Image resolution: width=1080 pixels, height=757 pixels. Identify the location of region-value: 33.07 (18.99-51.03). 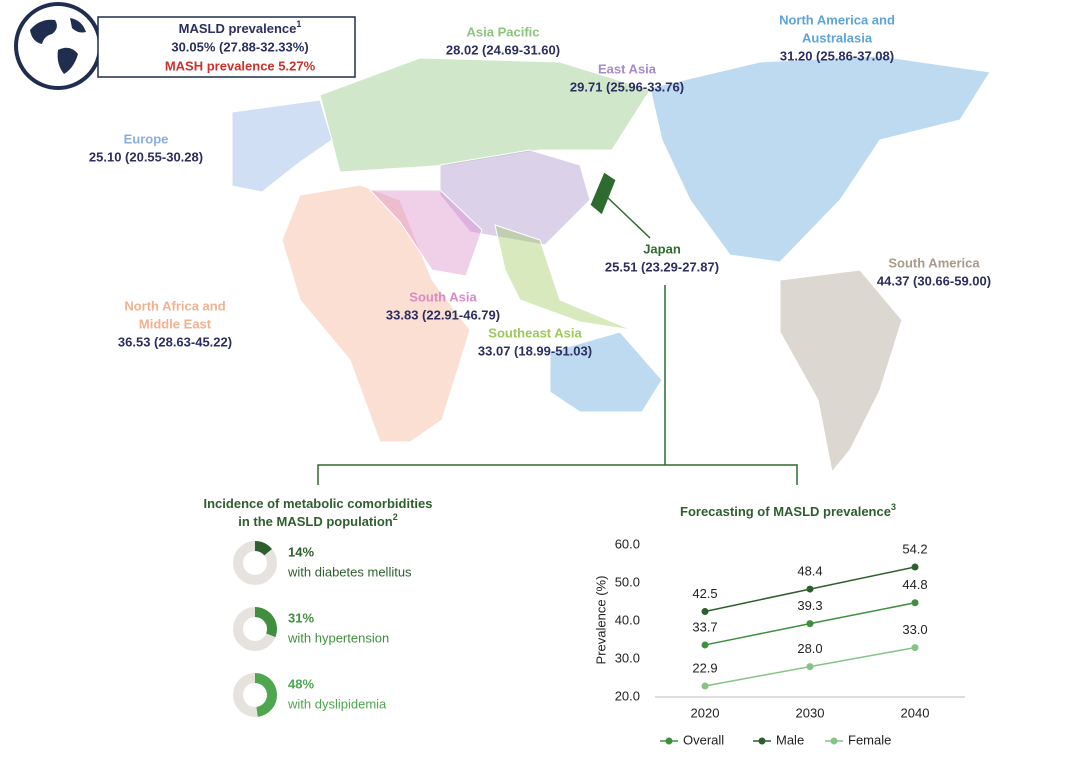
(535, 350).